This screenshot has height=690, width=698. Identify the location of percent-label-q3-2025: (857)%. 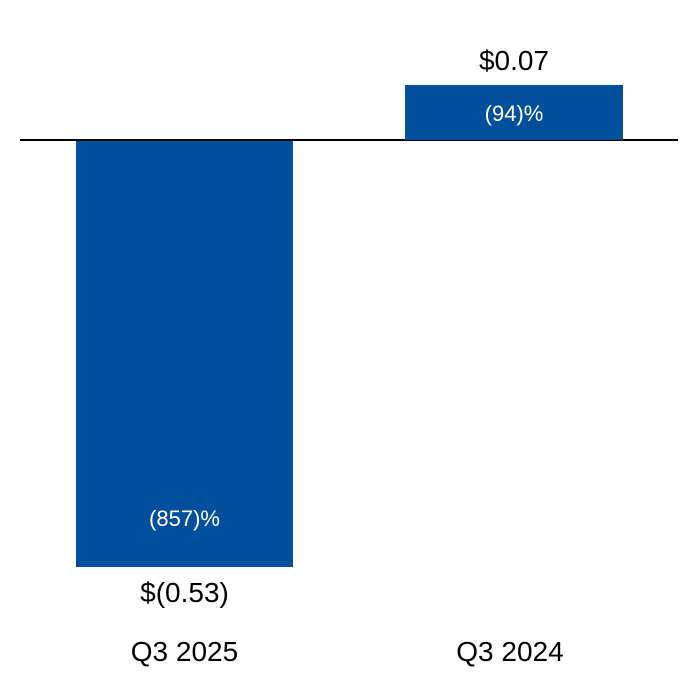
(184, 518).